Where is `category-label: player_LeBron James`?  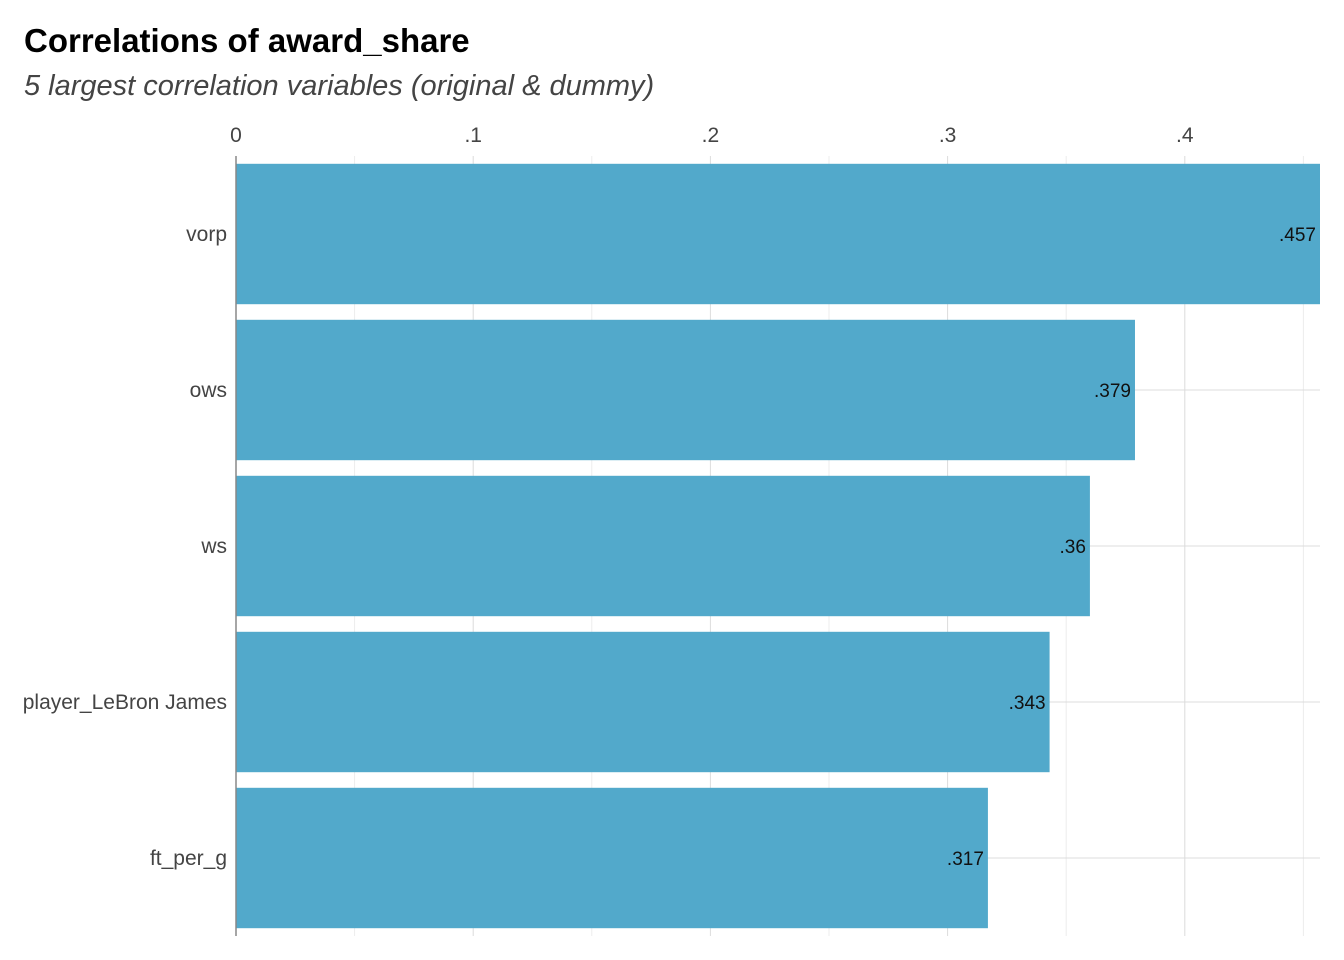 category-label: player_LeBron James is located at coordinates (125, 702).